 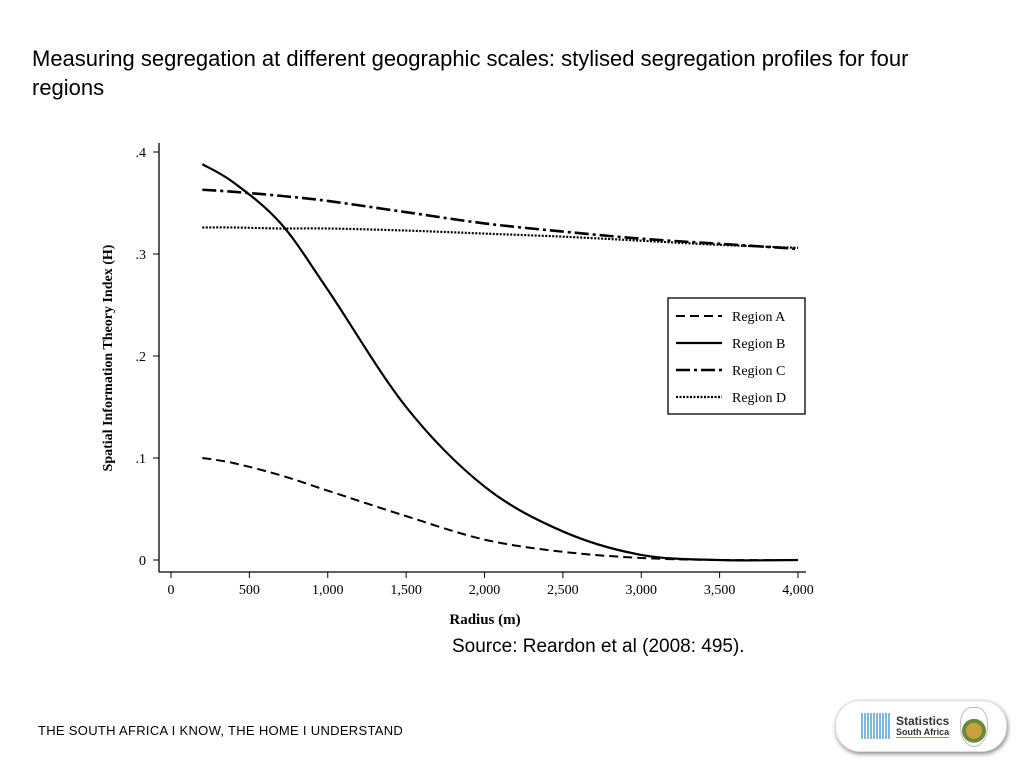 I want to click on legend-box, so click(x=736, y=356).